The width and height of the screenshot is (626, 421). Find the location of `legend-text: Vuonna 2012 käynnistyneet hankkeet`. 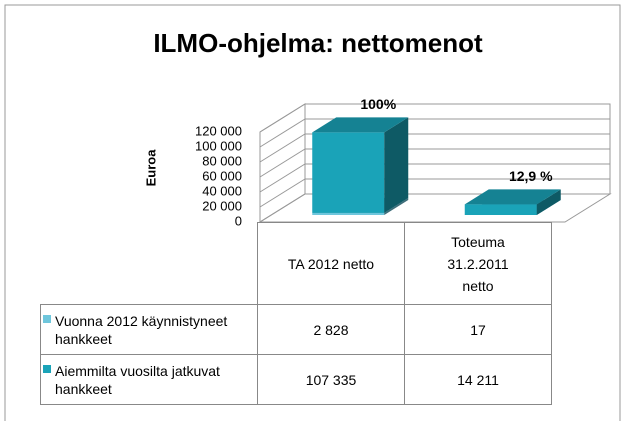

legend-text: Vuonna 2012 käynnistyneet hankkeet is located at coordinates (141, 329).